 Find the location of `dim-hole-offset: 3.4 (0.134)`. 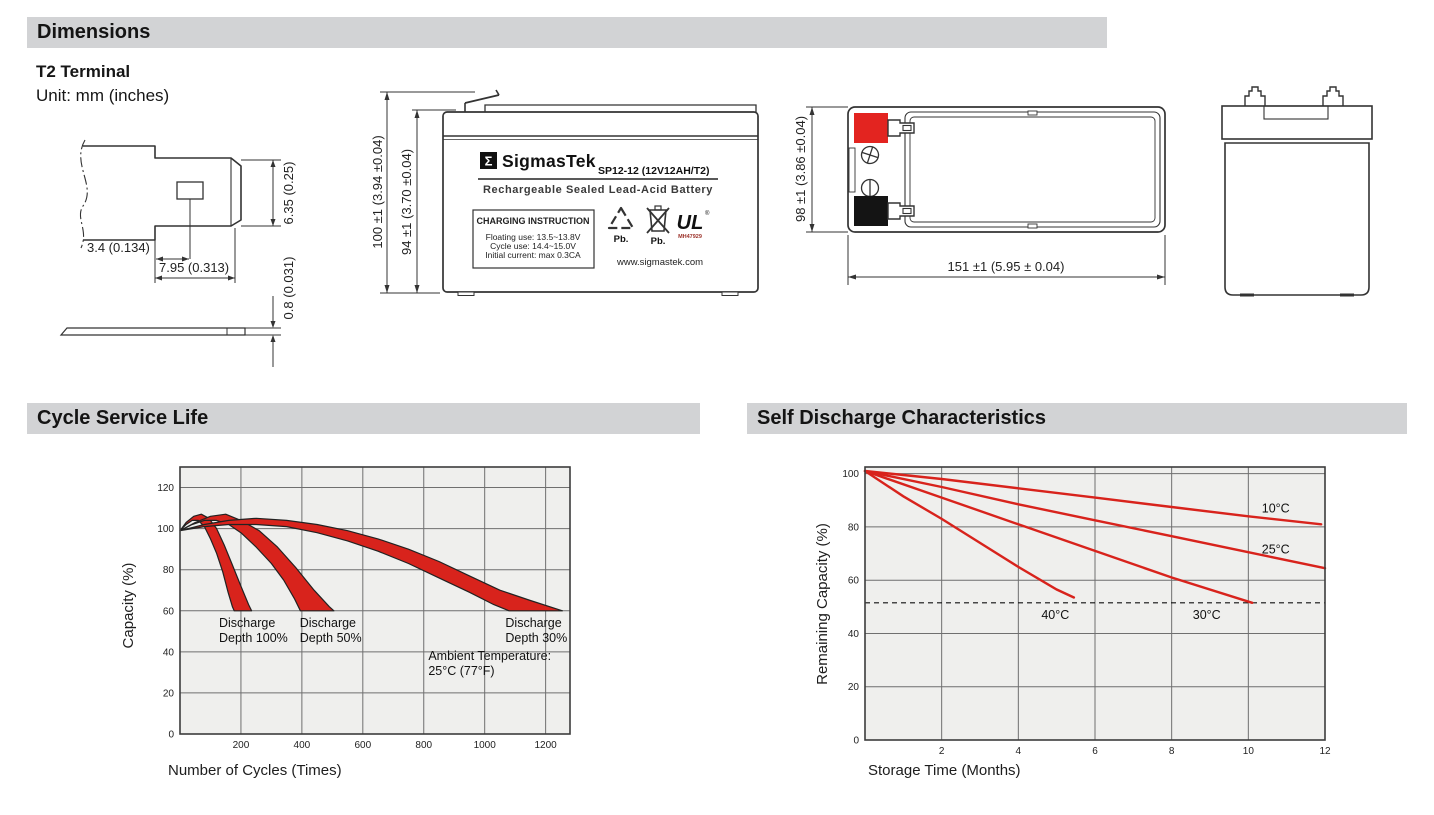

dim-hole-offset: 3.4 (0.134) is located at coordinates (118, 247).